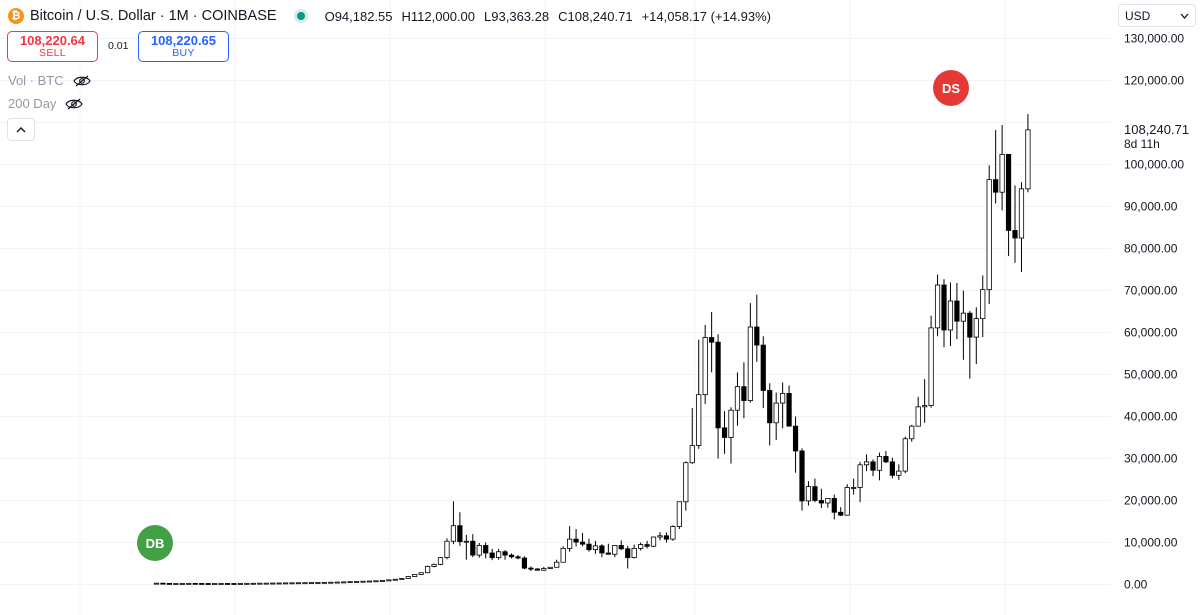  Describe the element at coordinates (155, 543) in the screenshot. I see `buy-marker: DB` at that location.